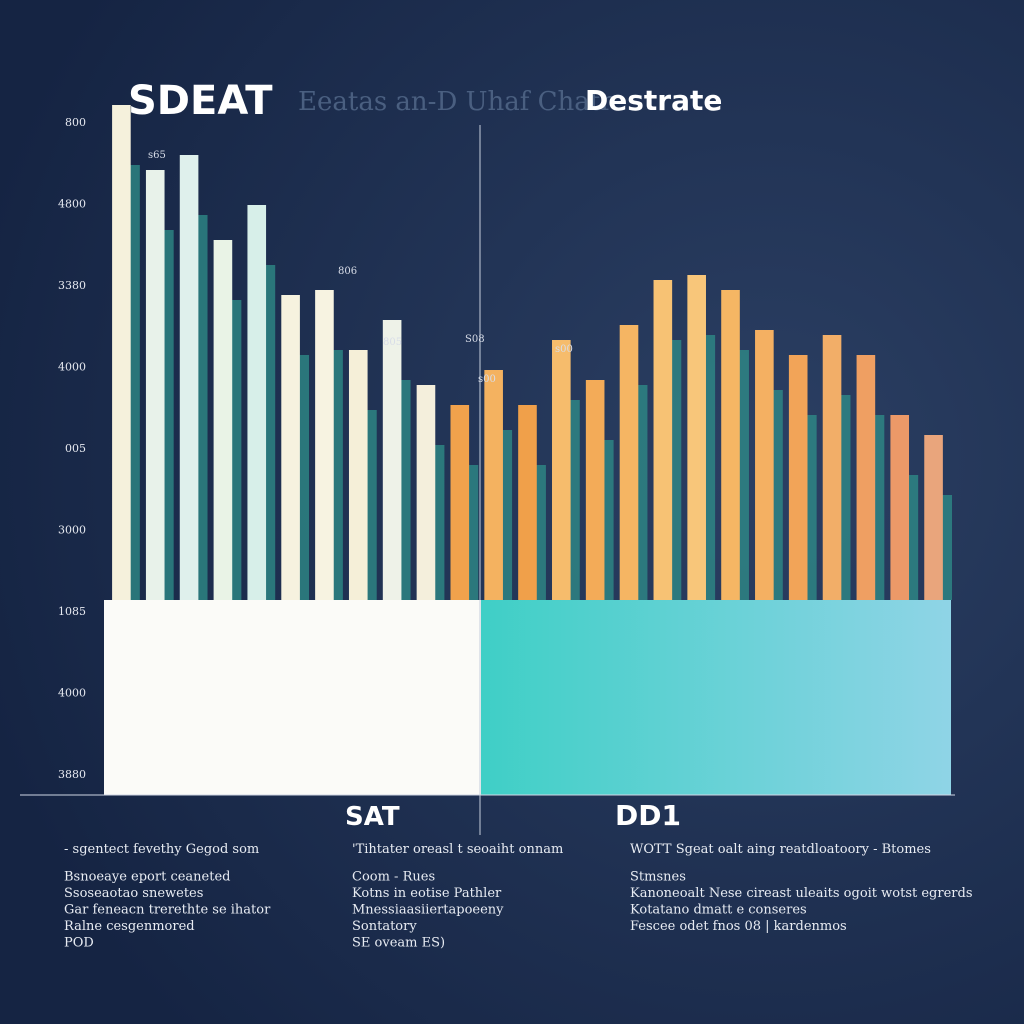 This screenshot has width=1024, height=1024. What do you see at coordinates (648, 815) in the screenshot?
I see `section-label: DD1` at bounding box center [648, 815].